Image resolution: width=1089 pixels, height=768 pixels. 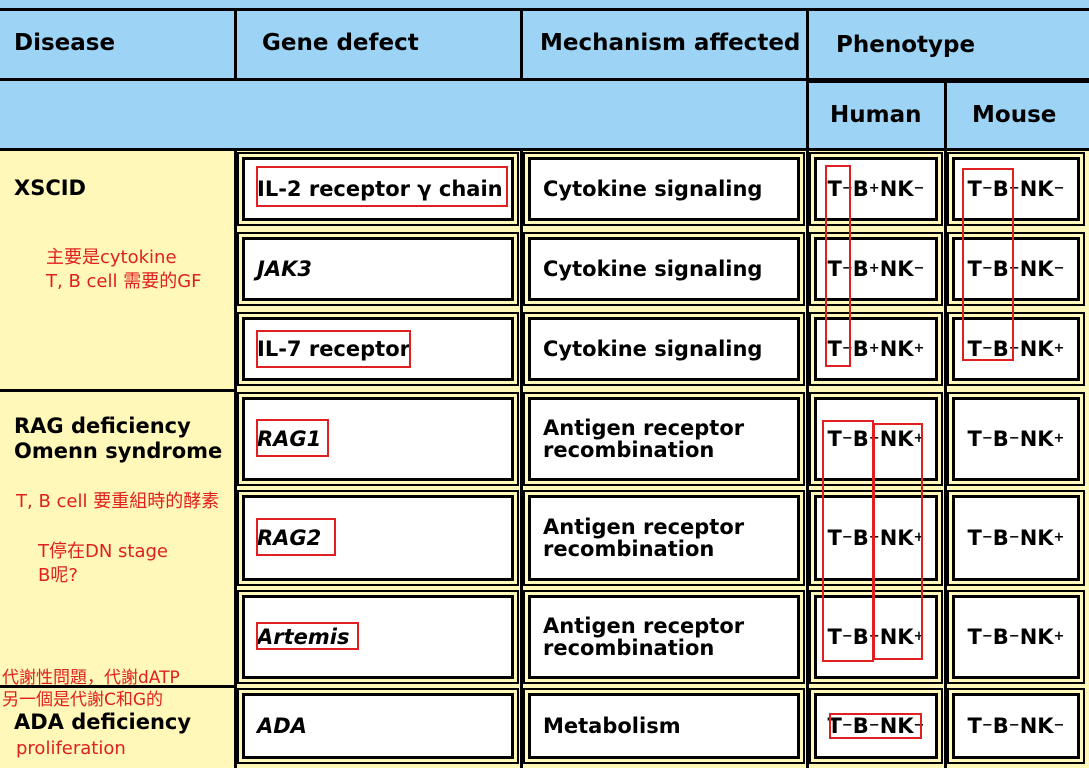 I want to click on highlight-artemis, so click(x=307, y=636).